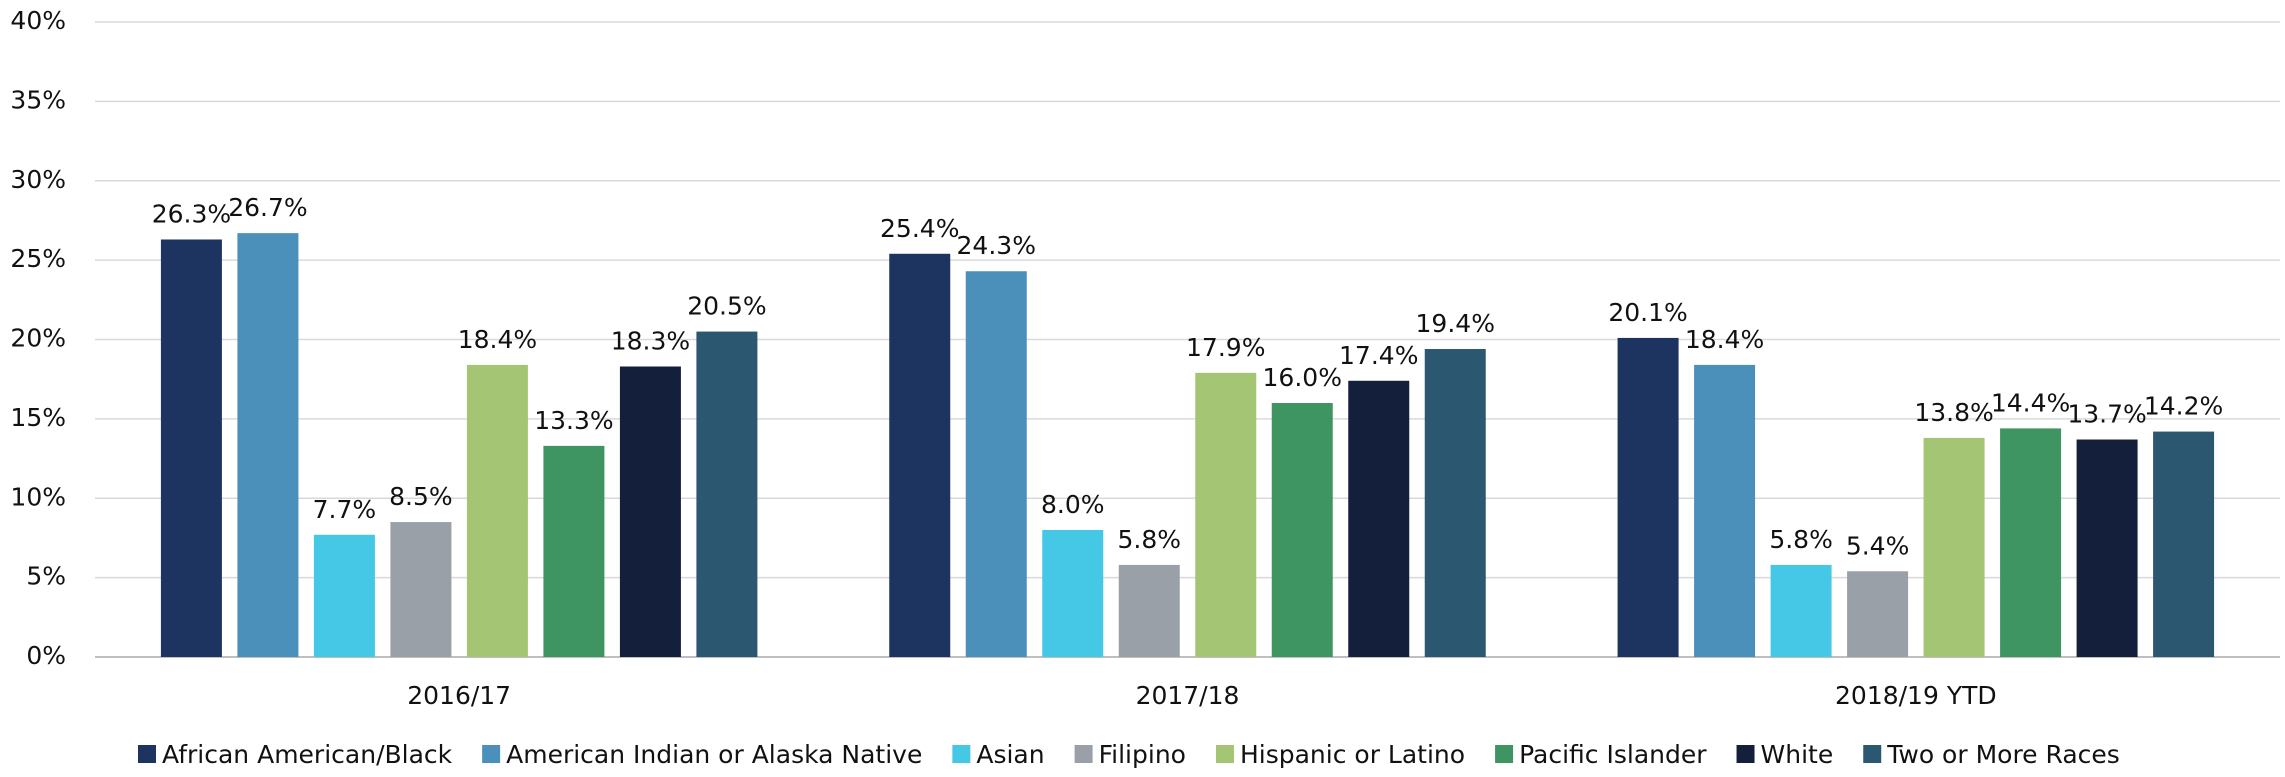 The width and height of the screenshot is (2285, 777). I want to click on data-label: 14.4%, so click(2030, 402).